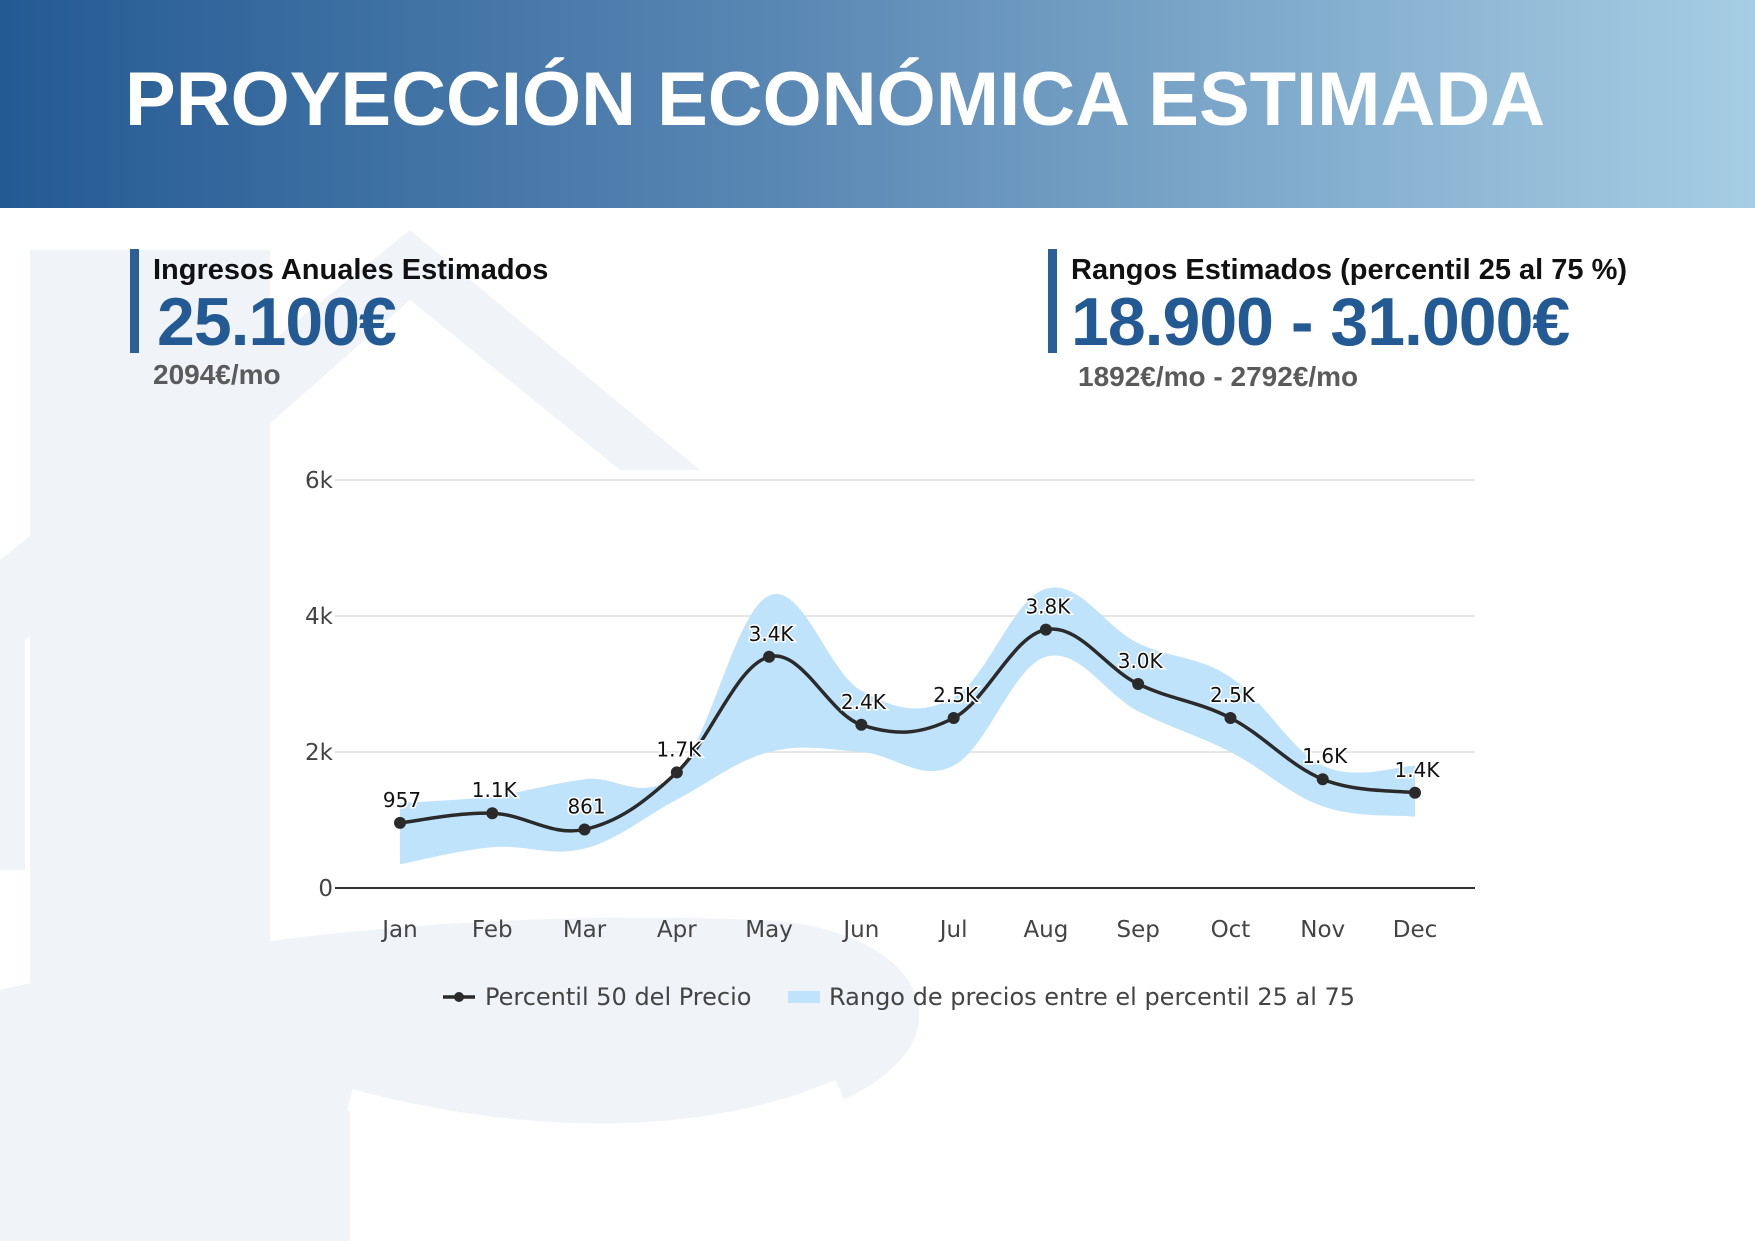 This screenshot has width=1755, height=1241. I want to click on data-label-jul: 2.5K, so click(956, 695).